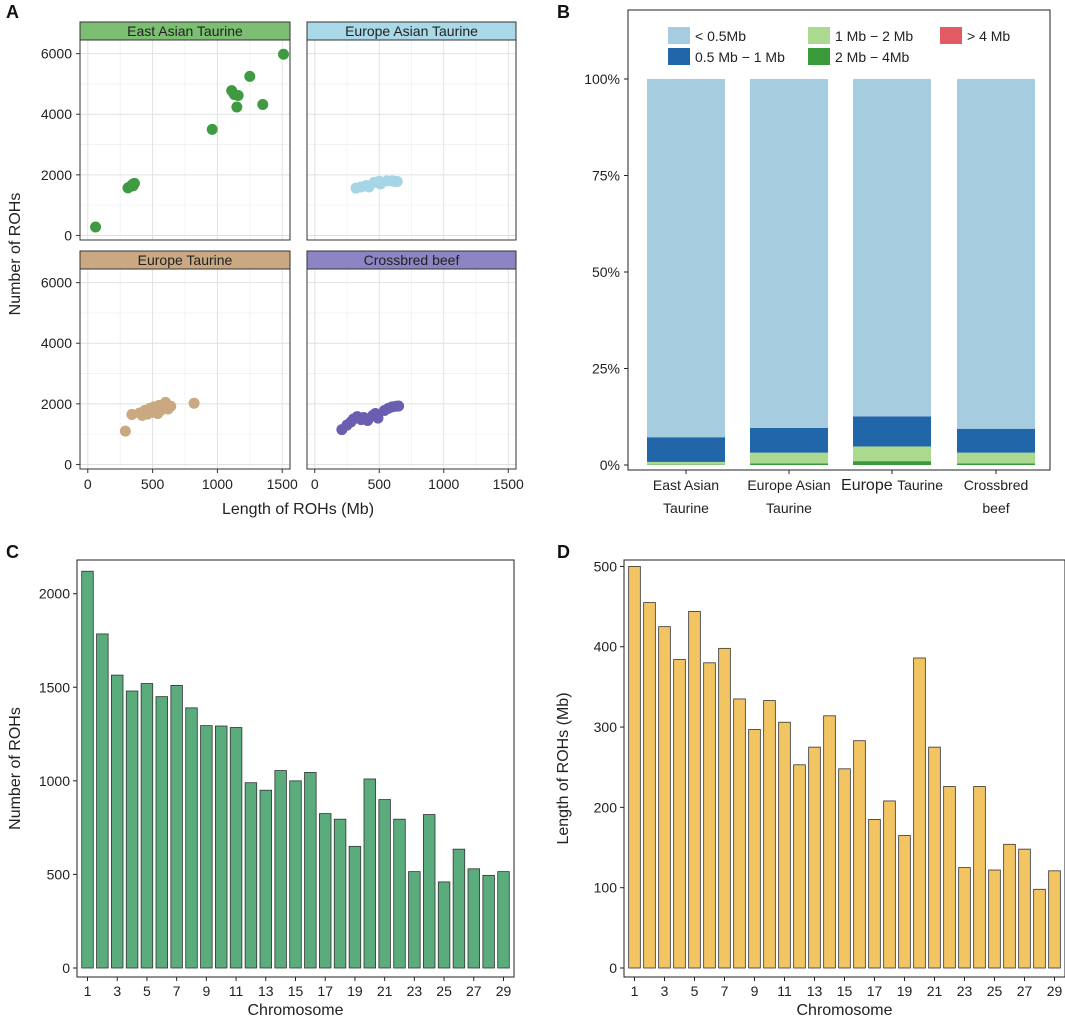 The width and height of the screenshot is (1065, 1024). I want to click on y-axis-title: Length of ROHs (Mb), so click(563, 768).